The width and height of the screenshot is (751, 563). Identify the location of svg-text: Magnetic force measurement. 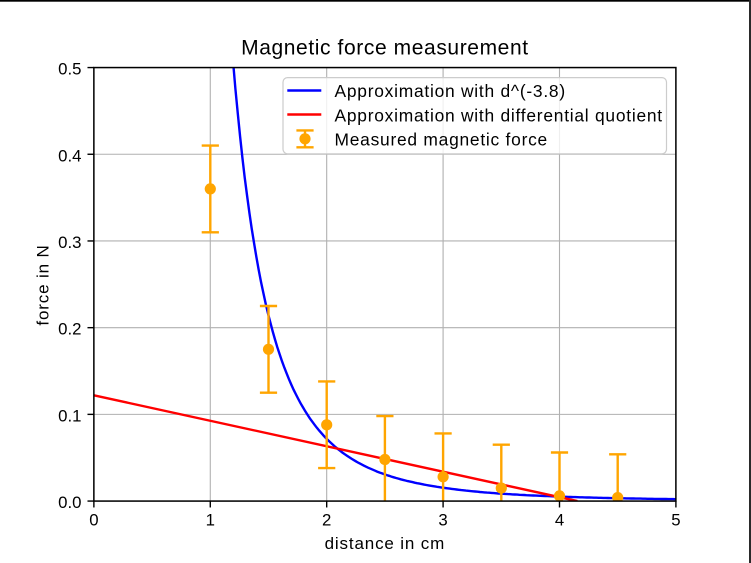
(385, 47).